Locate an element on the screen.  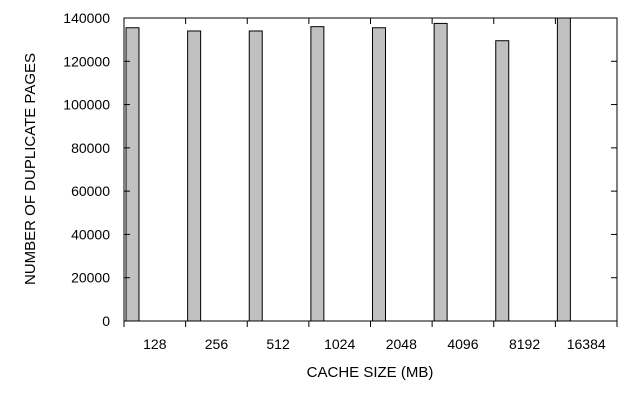
y-axis-title: NUMBER OF DUPLICATE PAGES is located at coordinates (30, 169).